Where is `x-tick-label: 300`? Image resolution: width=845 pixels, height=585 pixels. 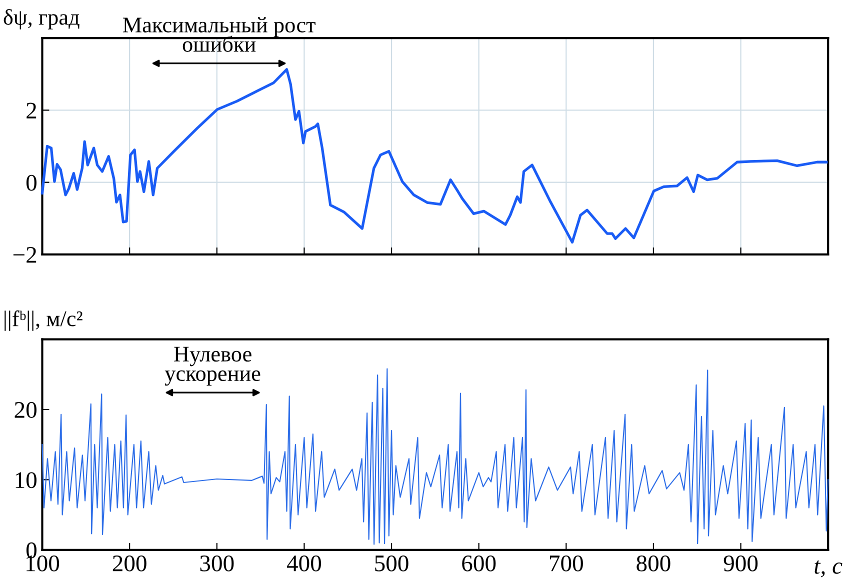 x-tick-label: 300 is located at coordinates (217, 563).